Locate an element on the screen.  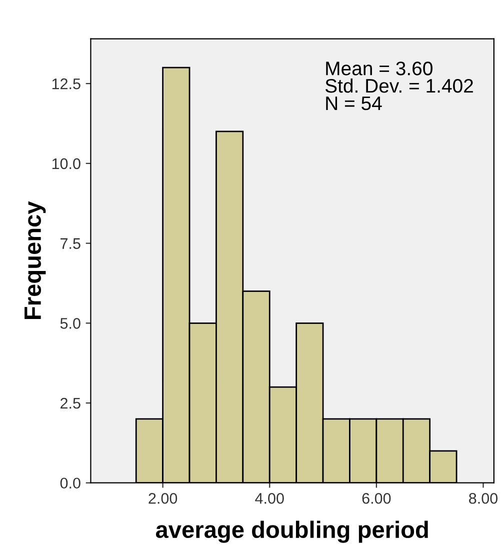
y-tick-label: 12.5 is located at coordinates (66, 84).